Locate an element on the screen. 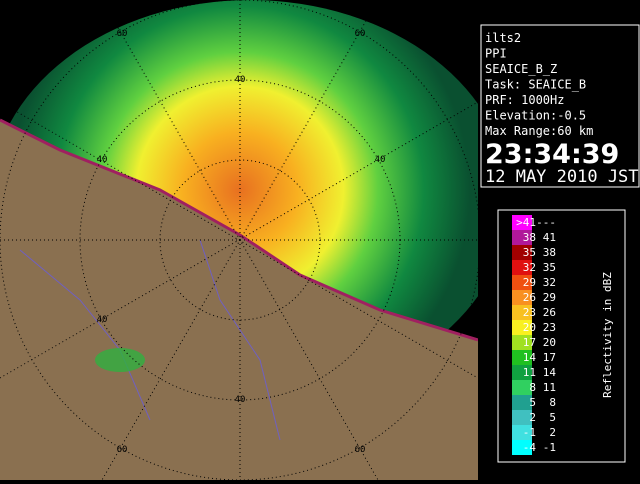  info-line: Max Range:60 km is located at coordinates (539, 131).